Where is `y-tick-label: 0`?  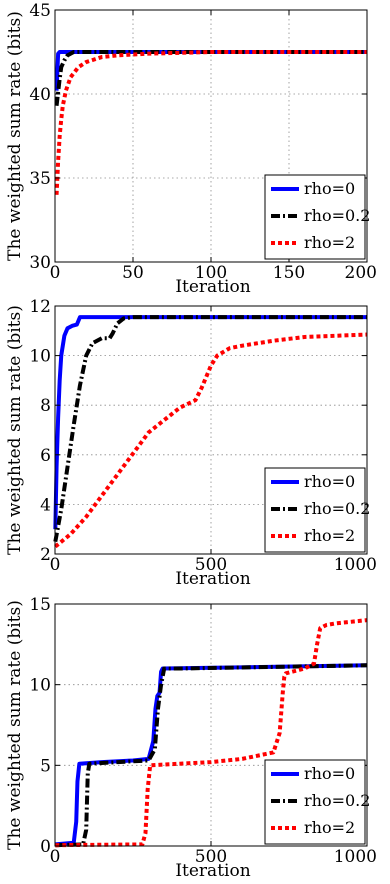 y-tick-label: 0 is located at coordinates (45, 847).